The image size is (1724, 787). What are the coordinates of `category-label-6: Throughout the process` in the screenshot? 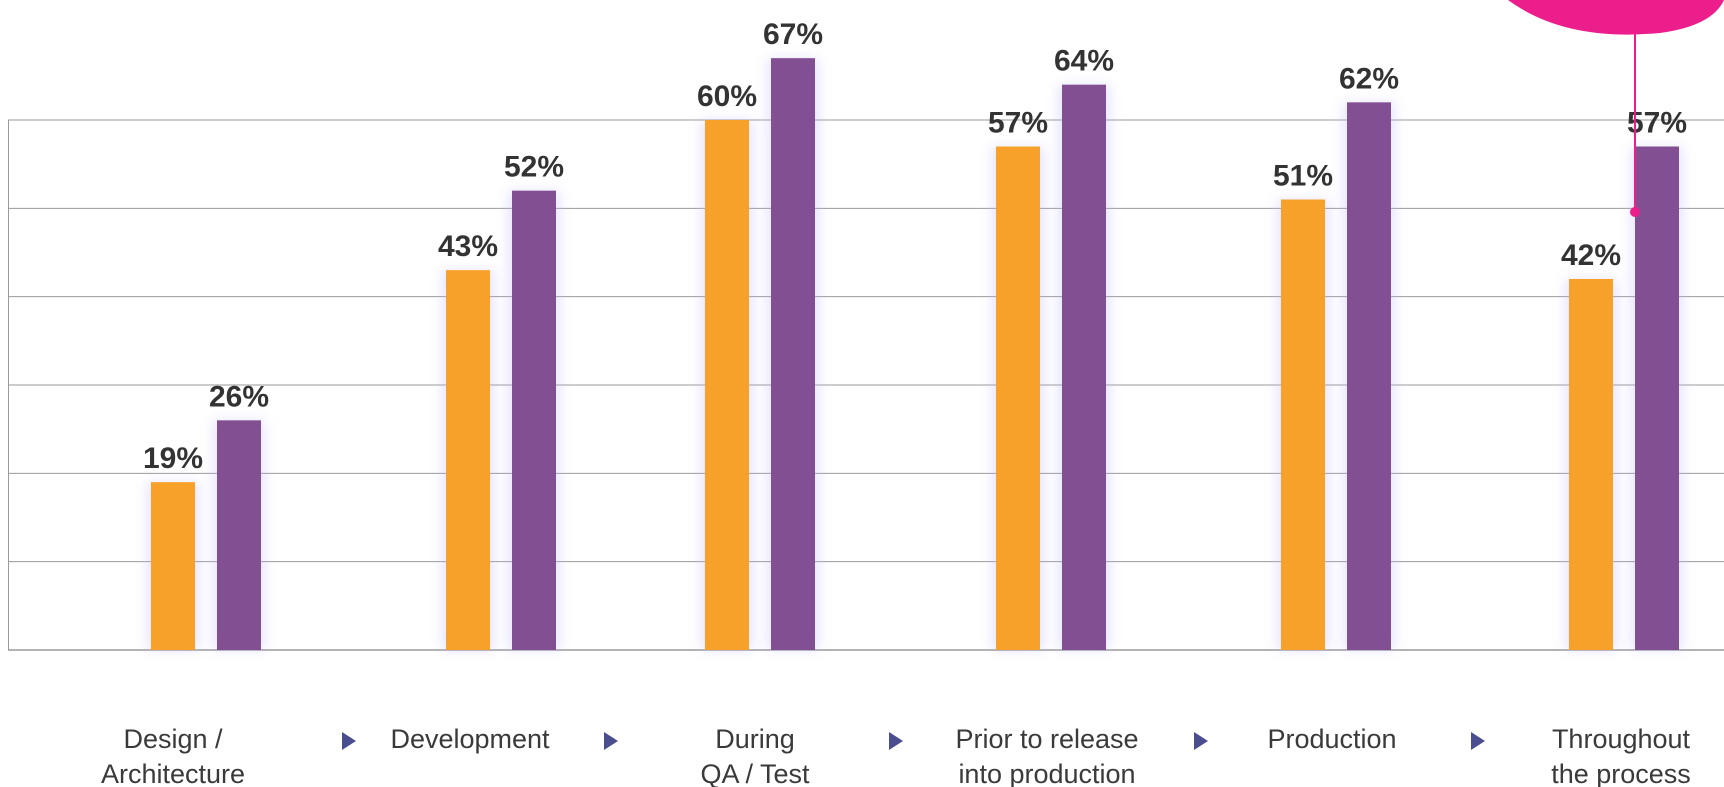 It's located at (1621, 755).